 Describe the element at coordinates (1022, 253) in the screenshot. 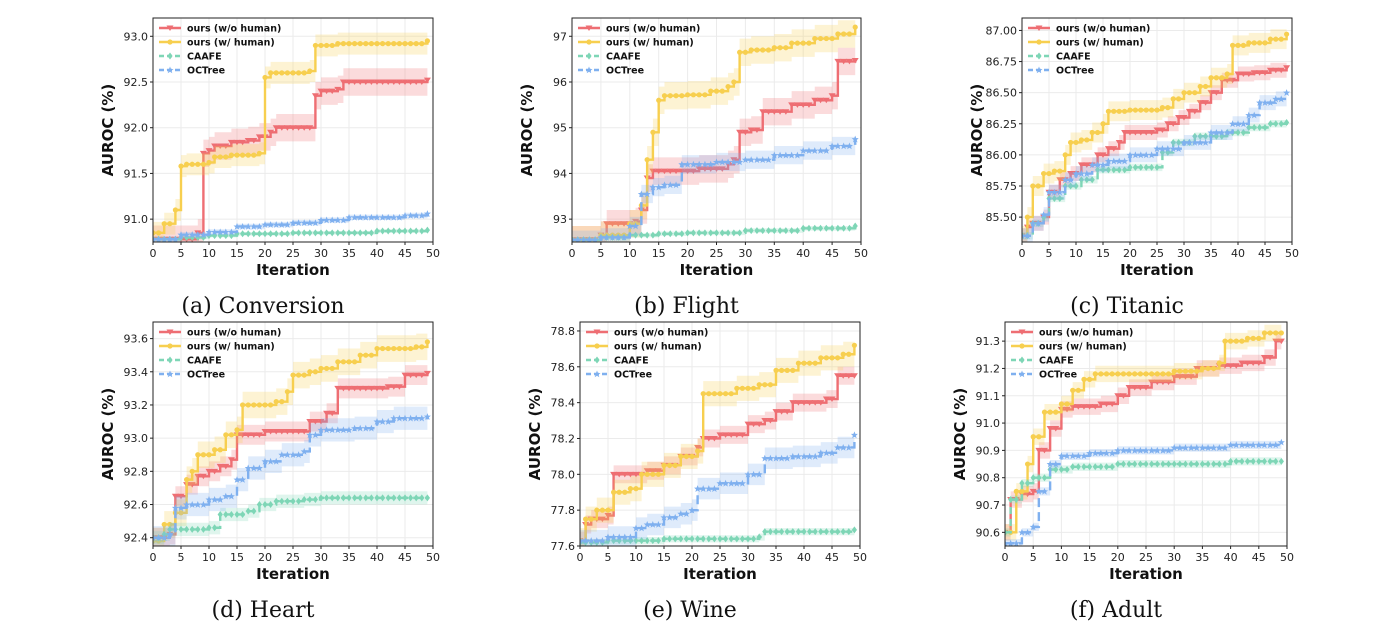

I see `x-tick-label: 0` at that location.